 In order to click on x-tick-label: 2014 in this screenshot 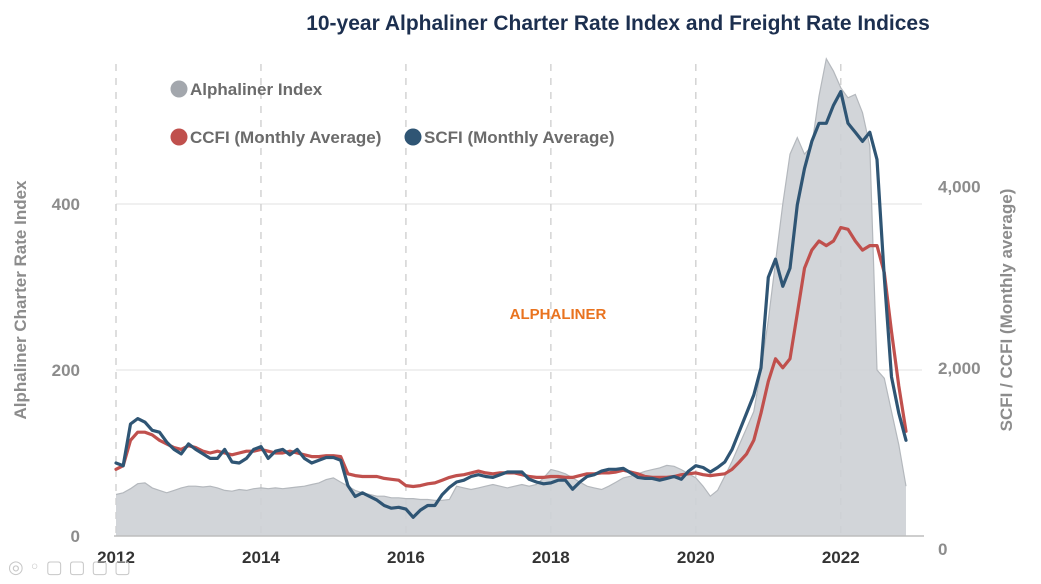, I will do `click(261, 557)`.